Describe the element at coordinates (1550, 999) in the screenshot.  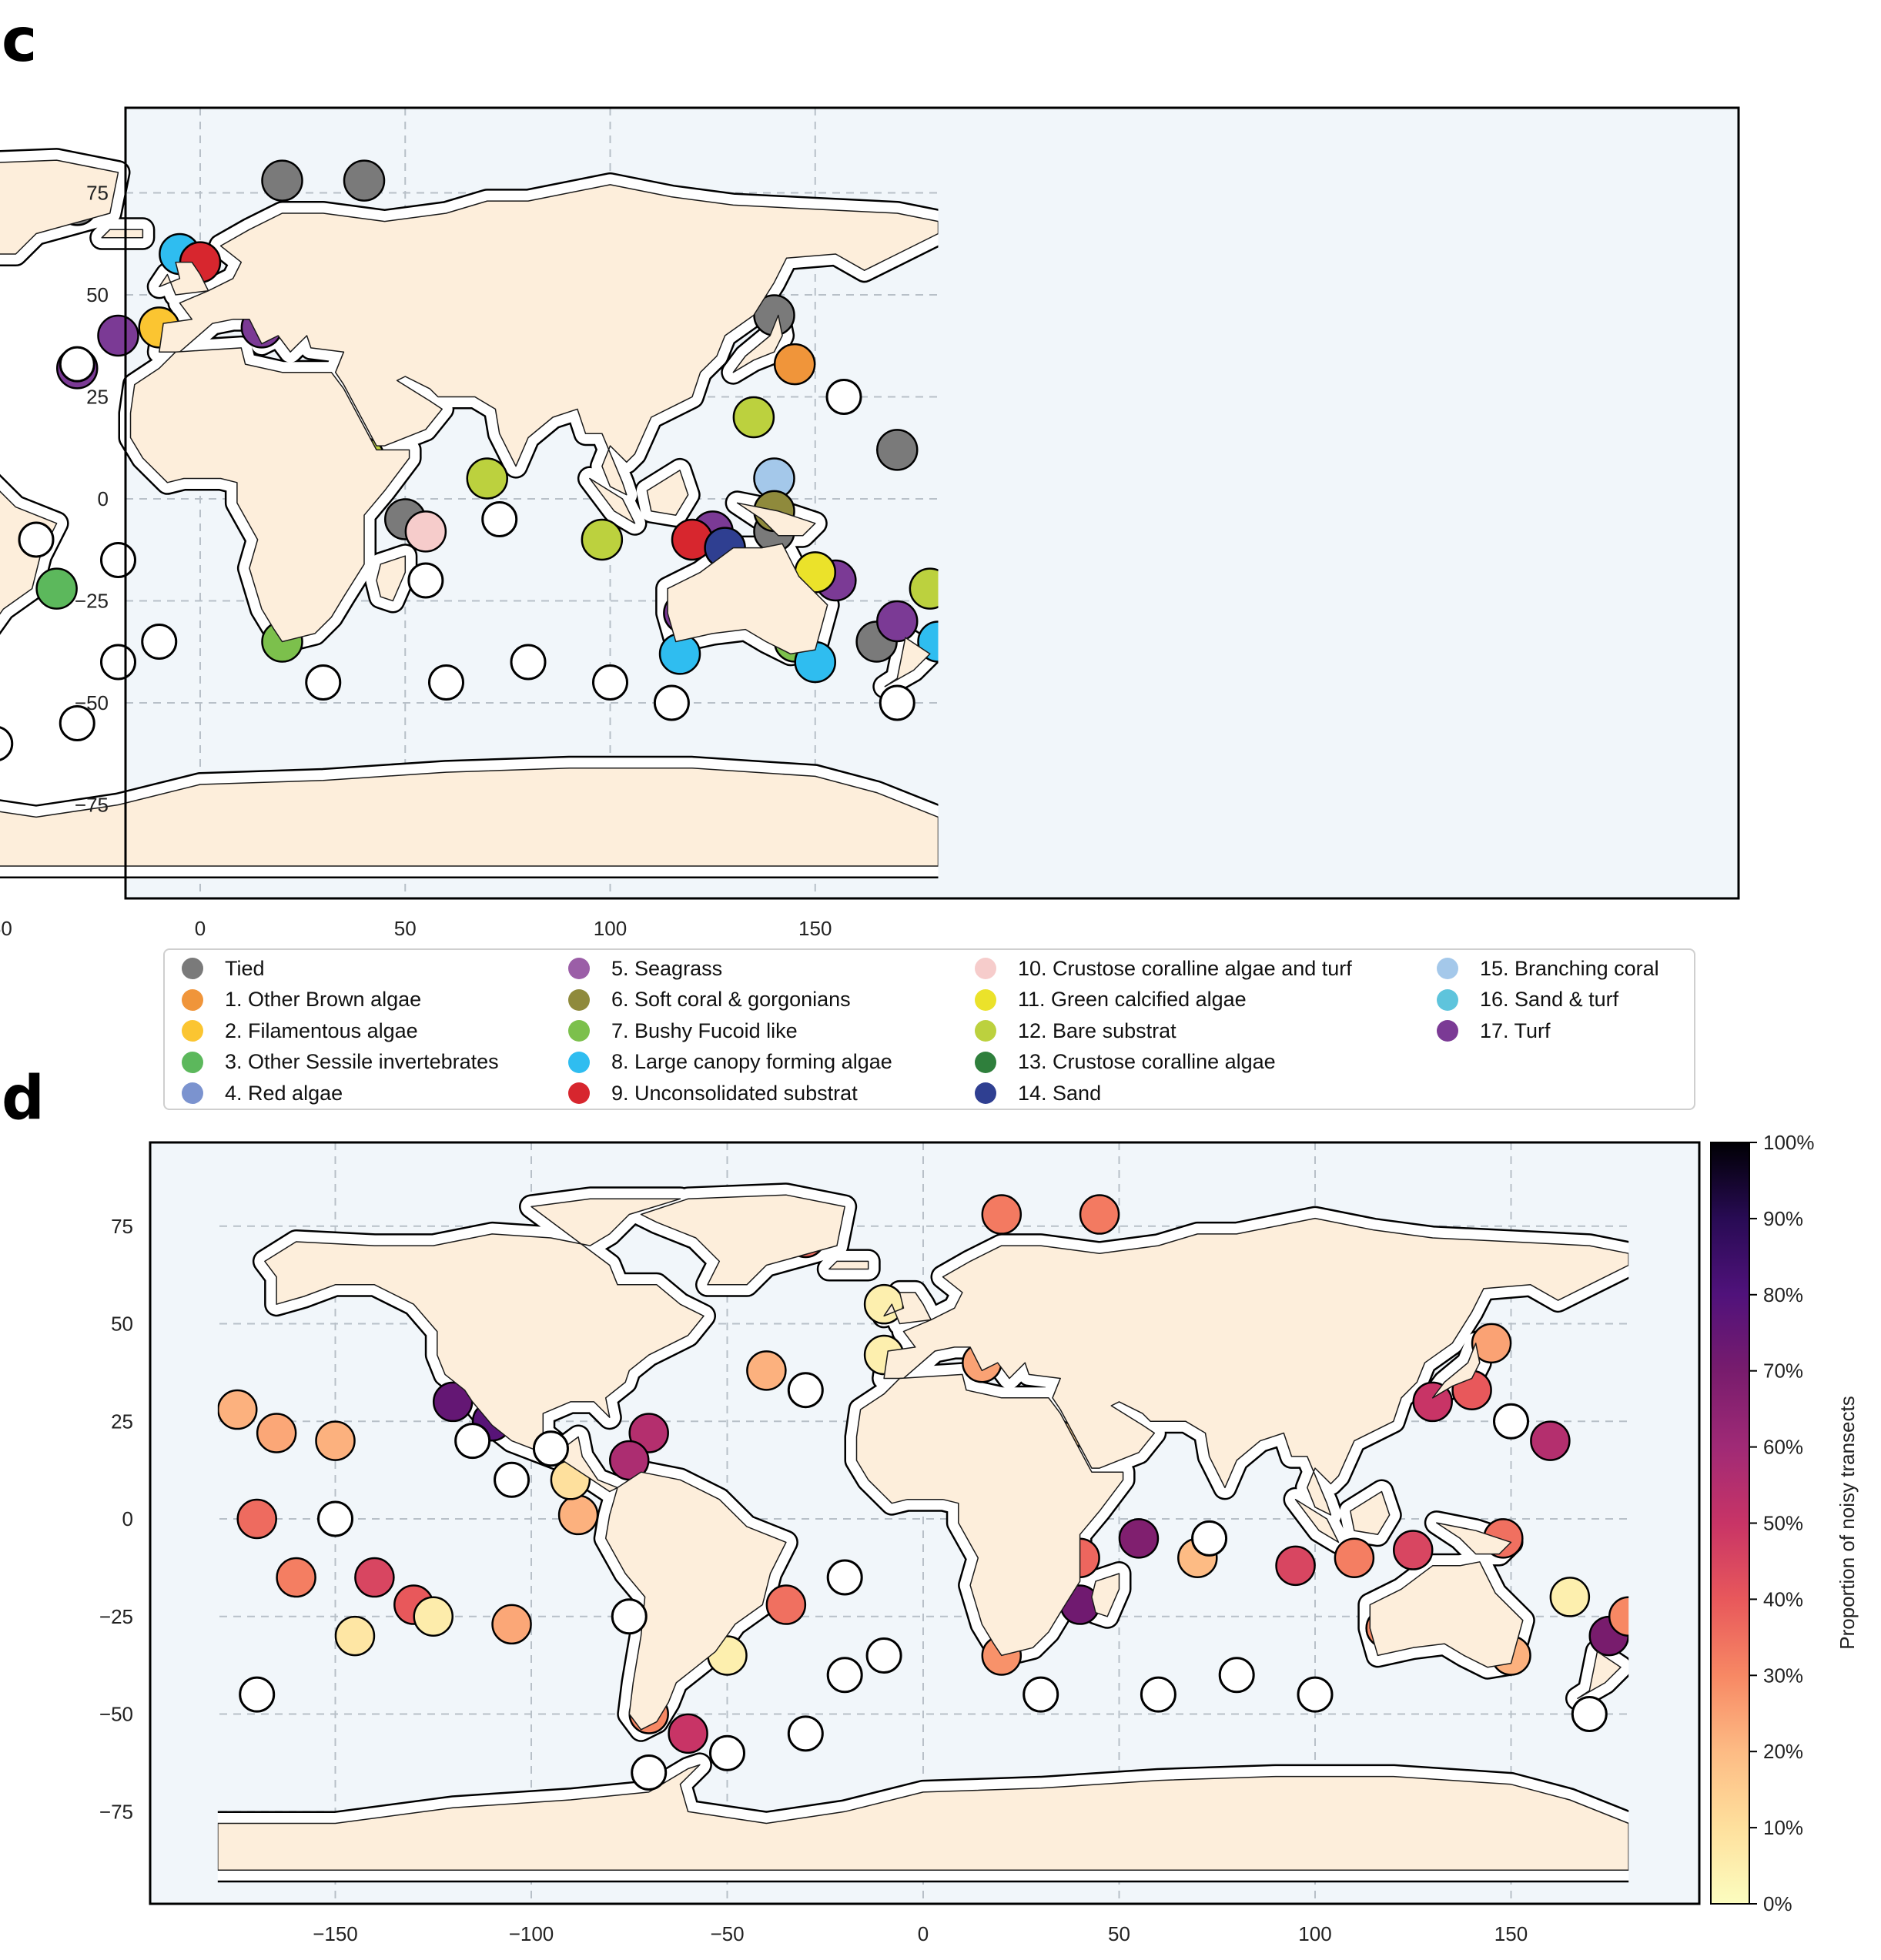
I see `legend-label: 16. Sand & turf` at that location.